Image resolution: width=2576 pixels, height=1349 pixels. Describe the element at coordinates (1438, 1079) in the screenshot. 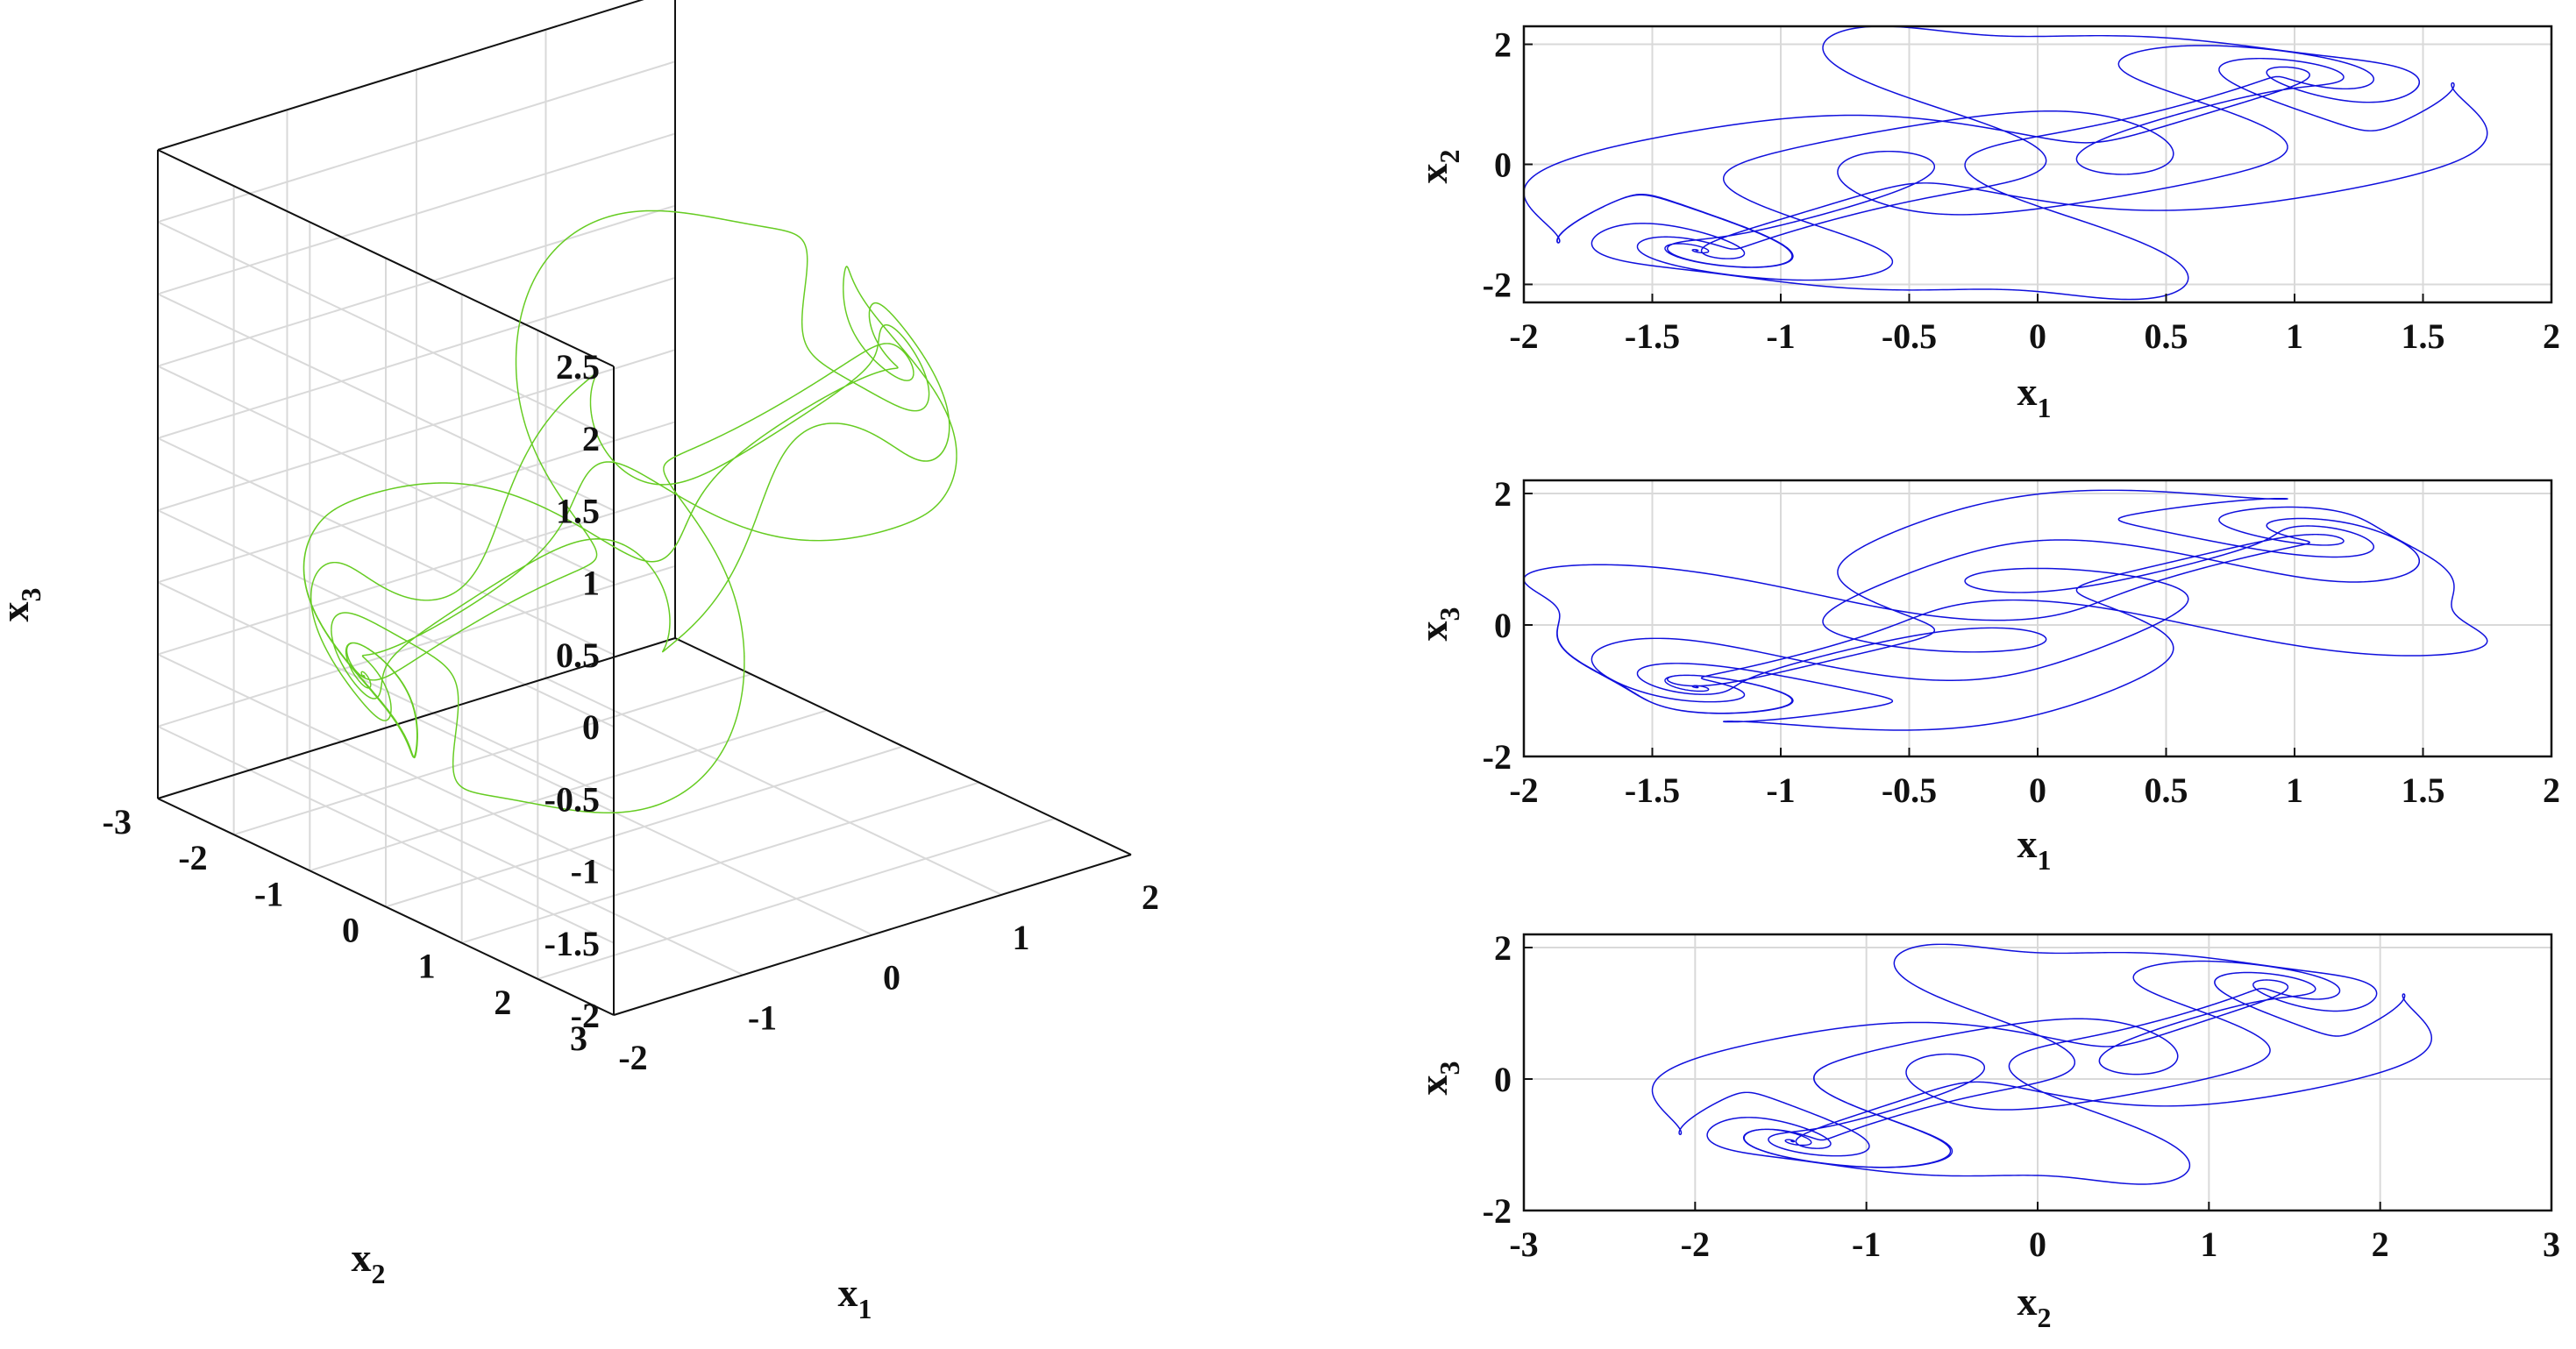

I see `x3-axis-label-bottom: x3` at that location.